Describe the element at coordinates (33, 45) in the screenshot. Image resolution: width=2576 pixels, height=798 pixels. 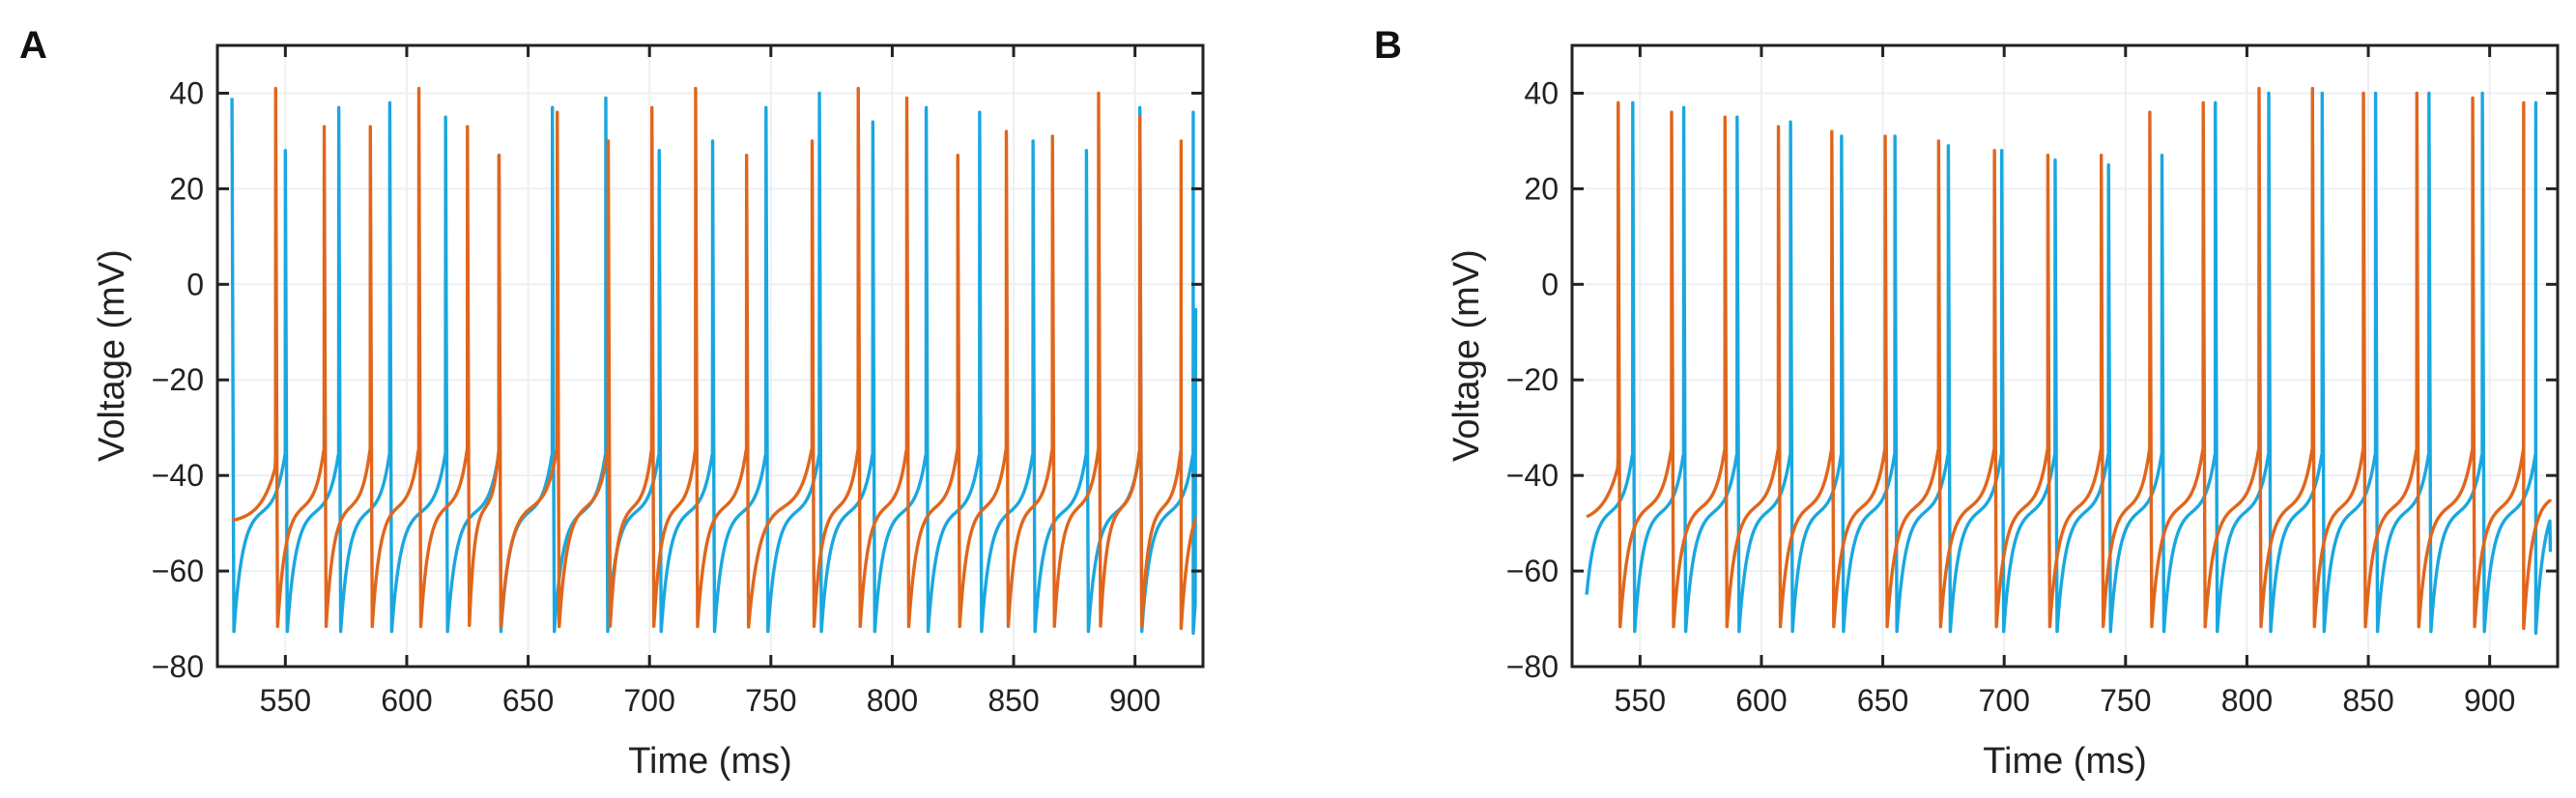
I see `panel-label: A` at that location.